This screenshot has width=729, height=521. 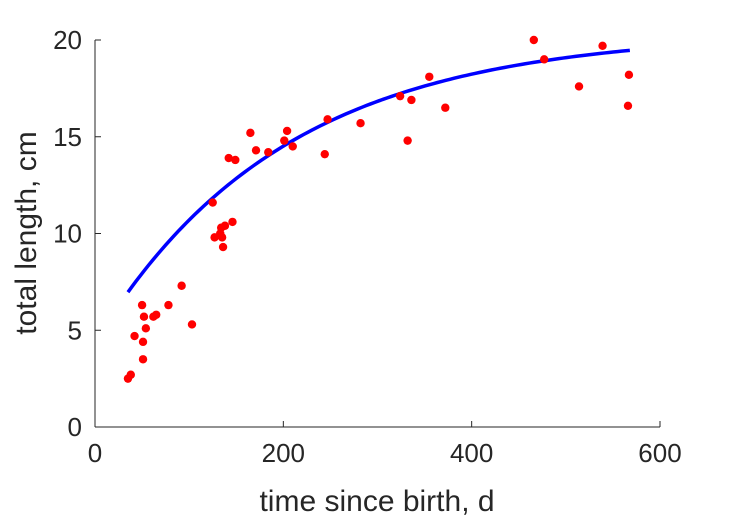 What do you see at coordinates (659, 453) in the screenshot?
I see `x-tick-label: 600` at bounding box center [659, 453].